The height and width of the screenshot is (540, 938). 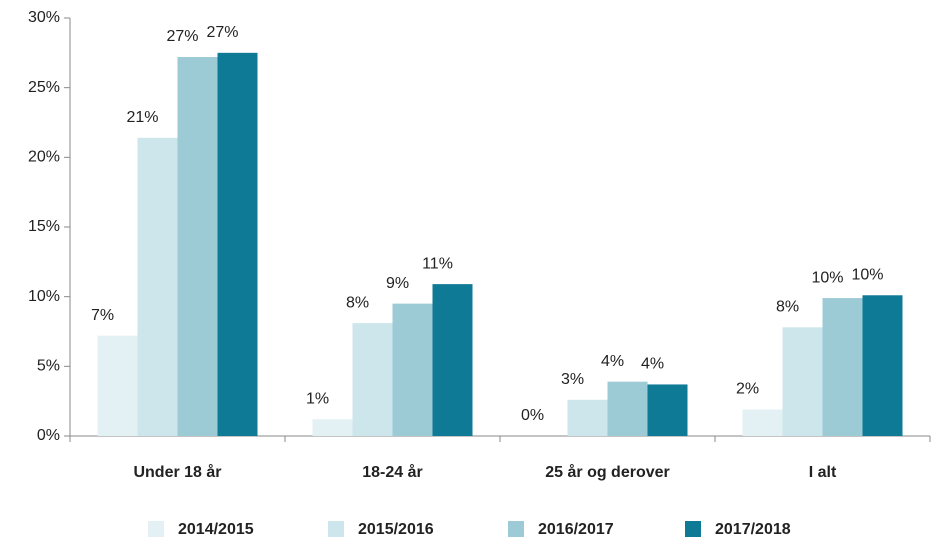 I want to click on value-label: 1%, so click(x=317, y=398).